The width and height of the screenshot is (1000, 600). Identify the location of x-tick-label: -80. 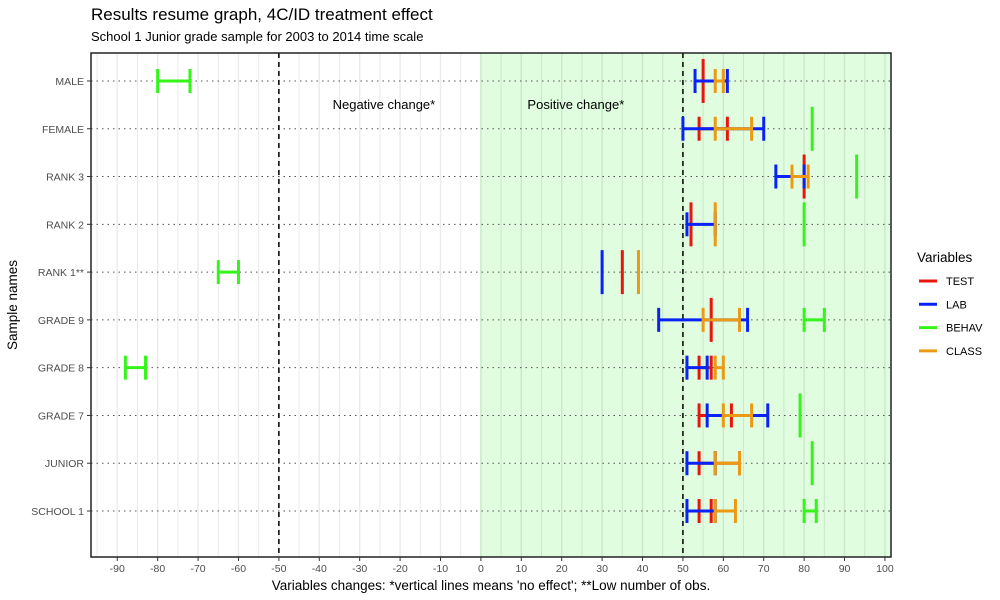
(157, 569).